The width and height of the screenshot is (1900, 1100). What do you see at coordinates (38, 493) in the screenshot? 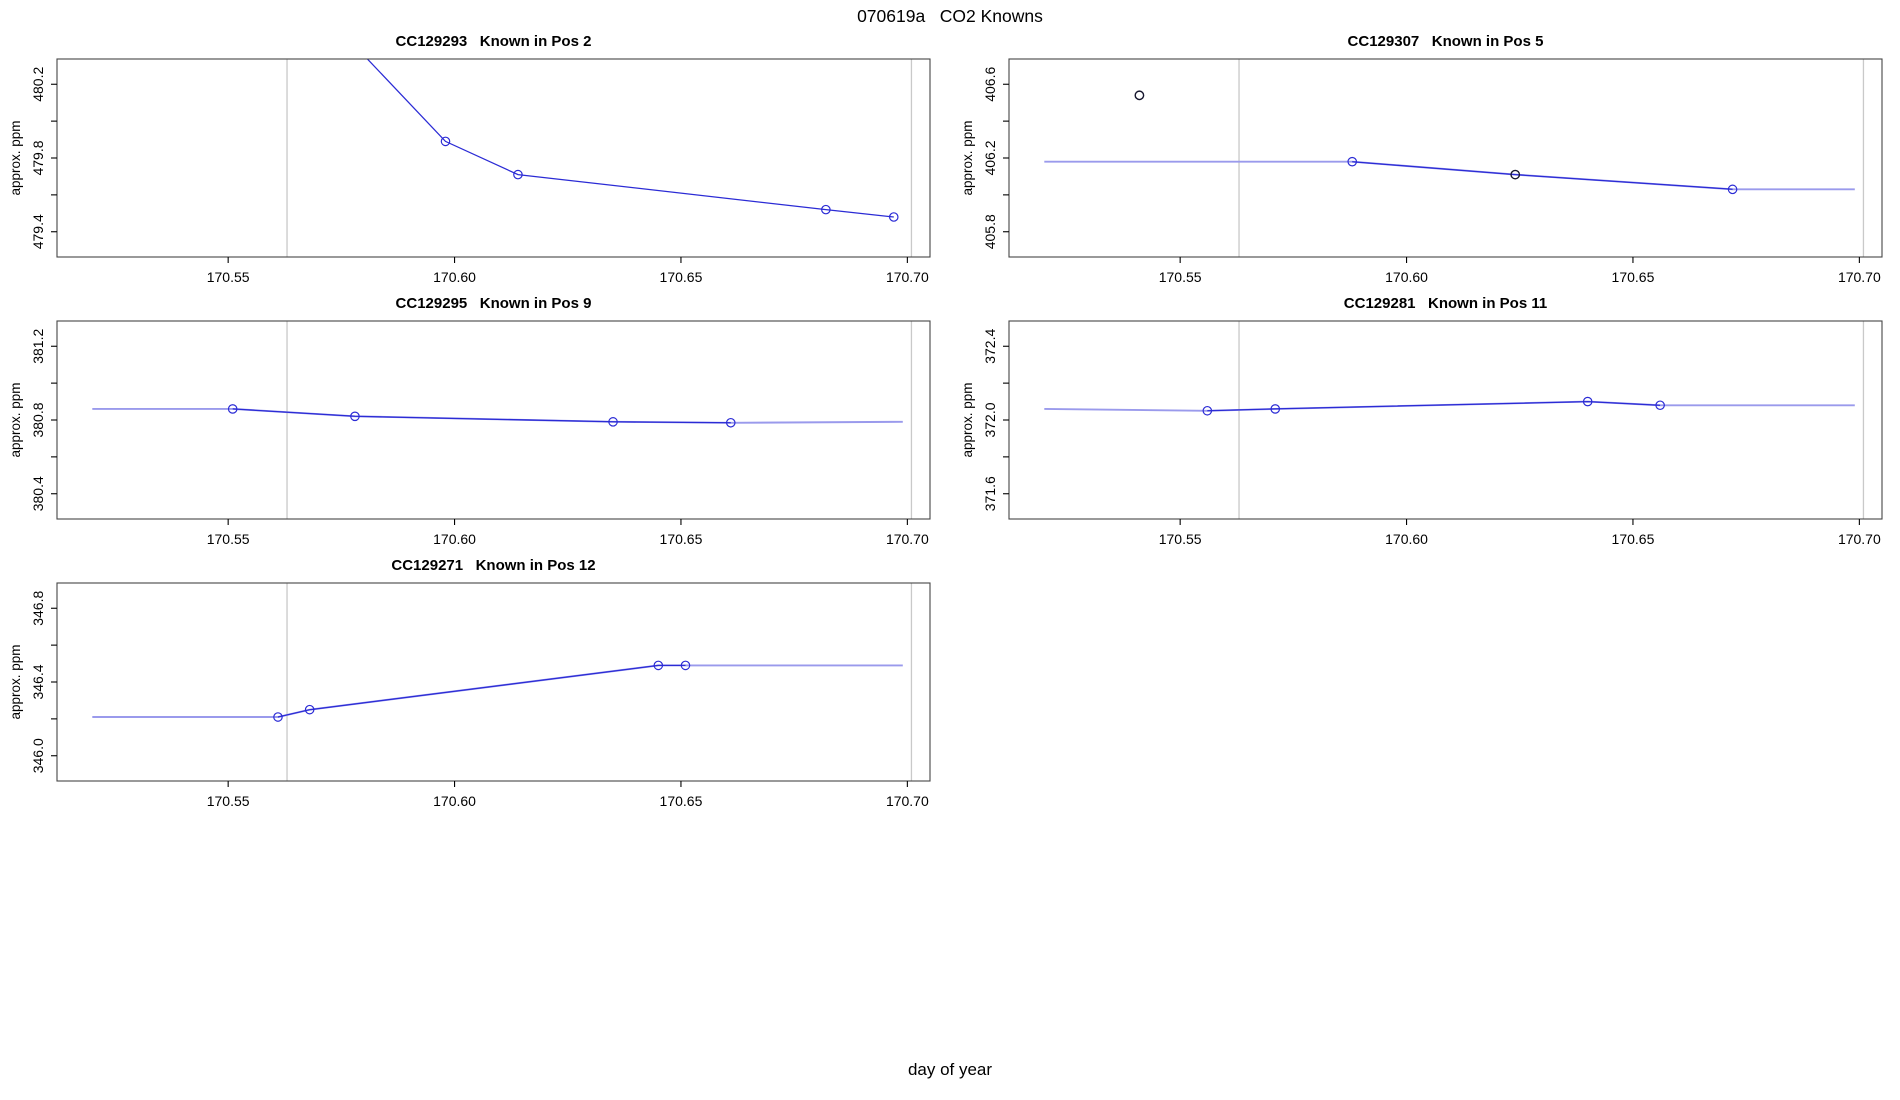
I see `y-tick-label: 380.4` at bounding box center [38, 493].